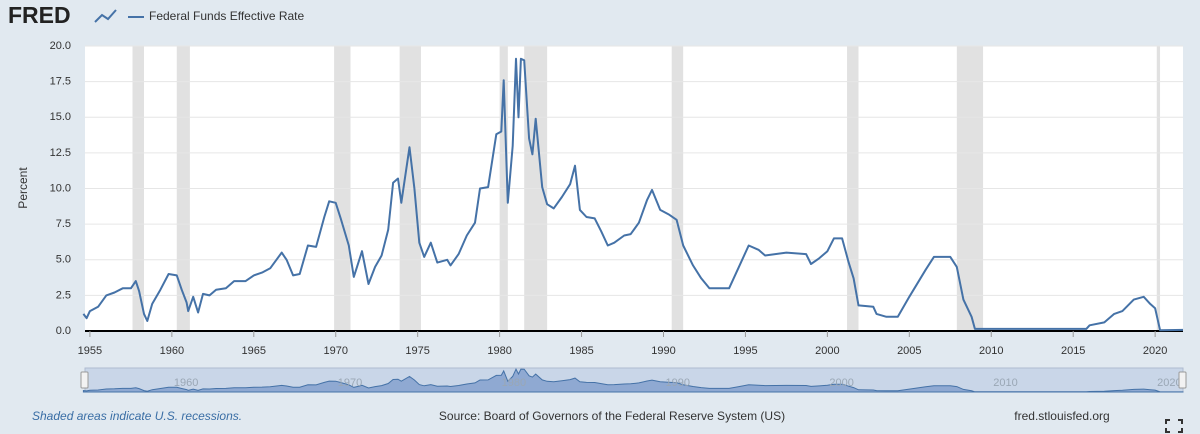 Image resolution: width=1200 pixels, height=434 pixels. I want to click on y-tick-label: 20.0, so click(60, 46).